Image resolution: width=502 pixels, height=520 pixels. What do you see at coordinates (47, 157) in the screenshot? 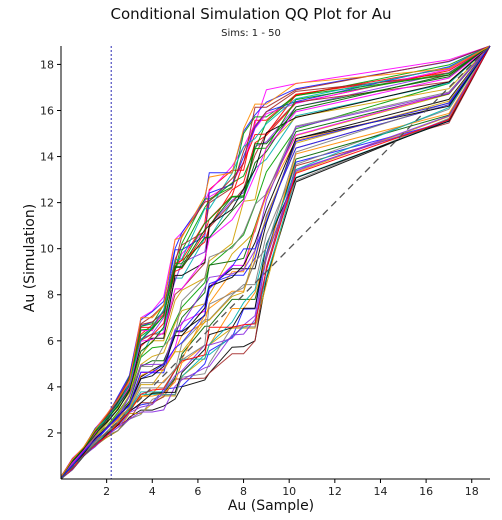
I see `y-tick-label: 14` at bounding box center [47, 157].